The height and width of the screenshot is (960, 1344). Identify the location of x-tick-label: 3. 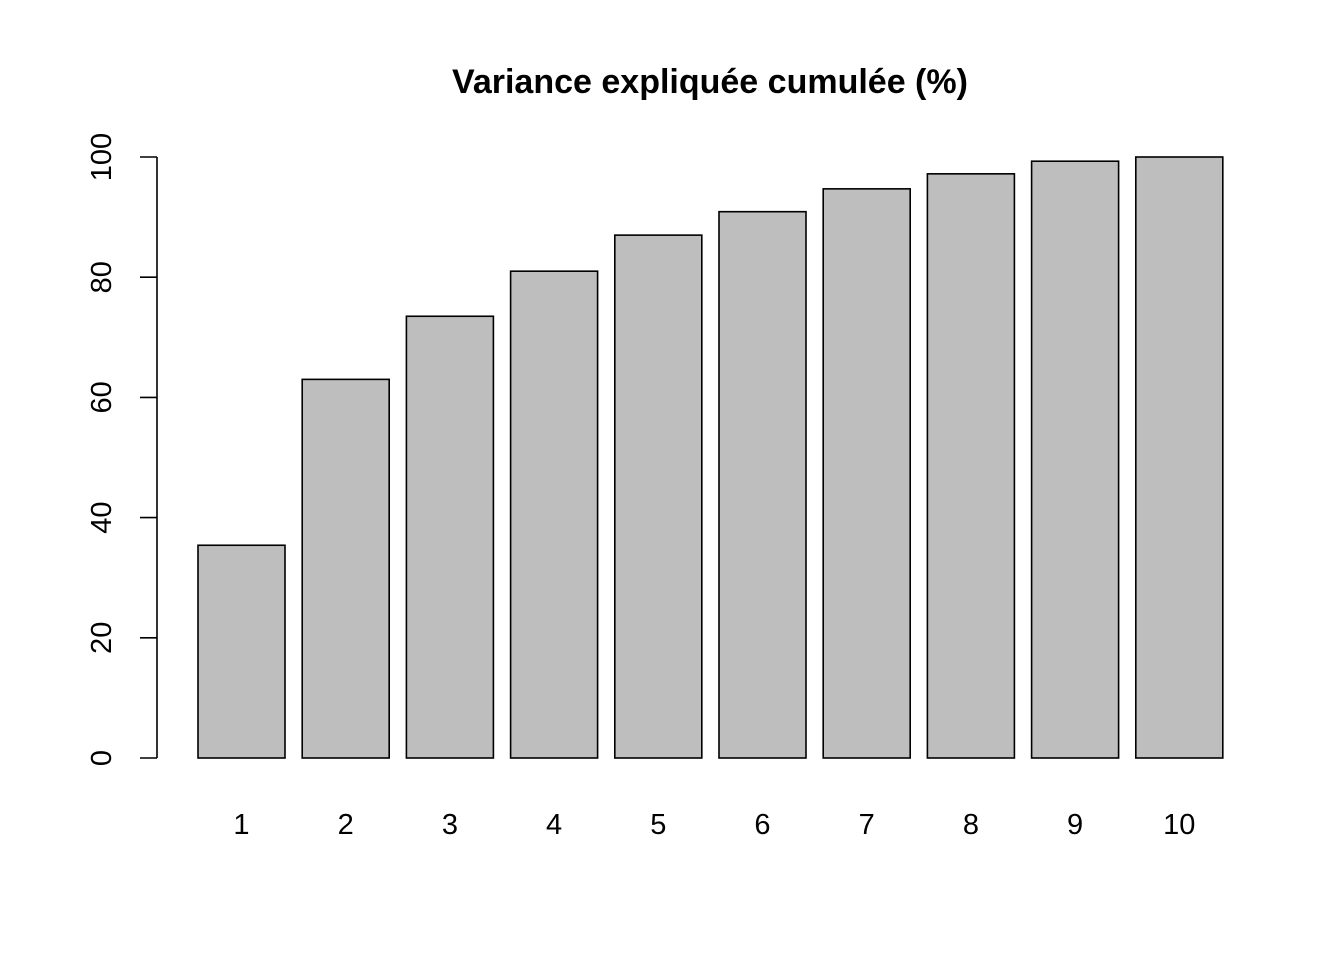
(450, 825).